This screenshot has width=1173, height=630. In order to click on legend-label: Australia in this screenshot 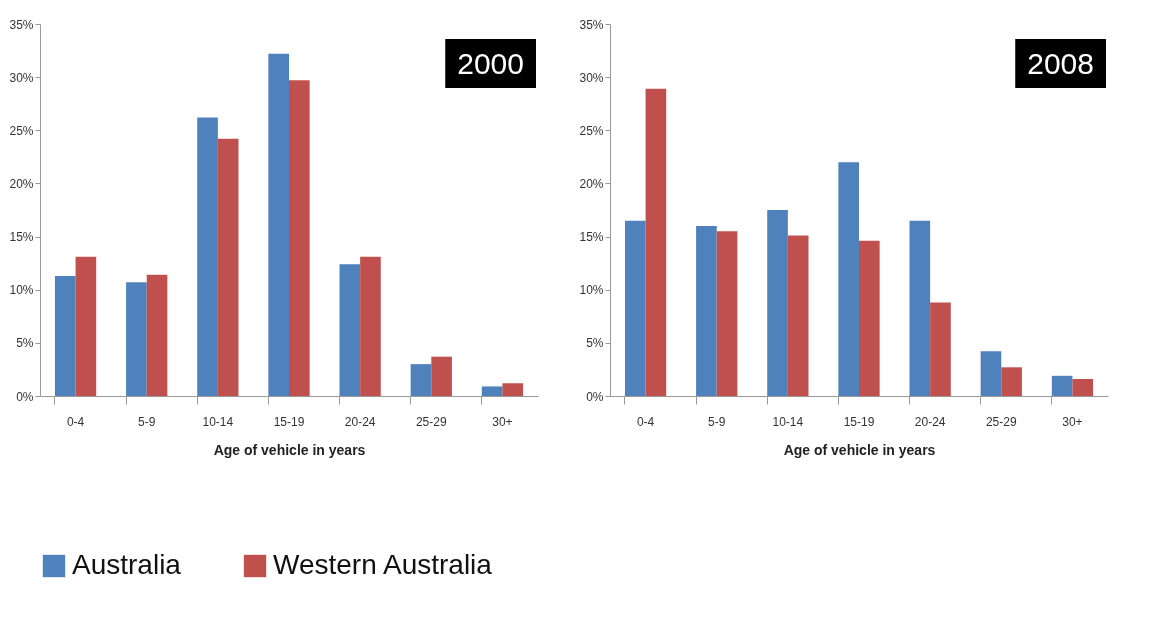, I will do `click(127, 564)`.